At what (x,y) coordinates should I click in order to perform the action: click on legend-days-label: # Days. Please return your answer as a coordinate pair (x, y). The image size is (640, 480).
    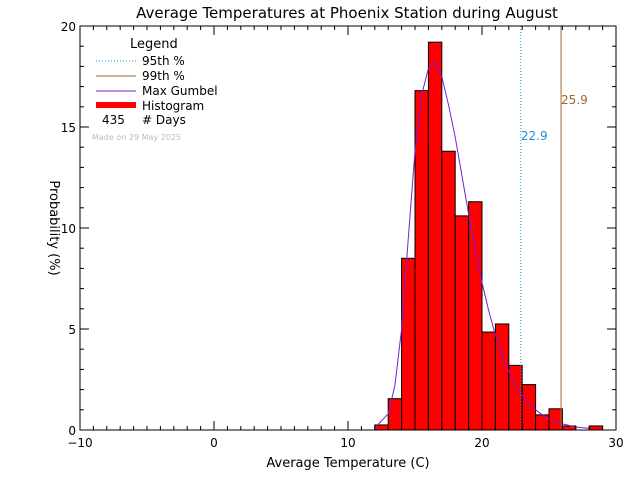
    Looking at the image, I should click on (164, 120).